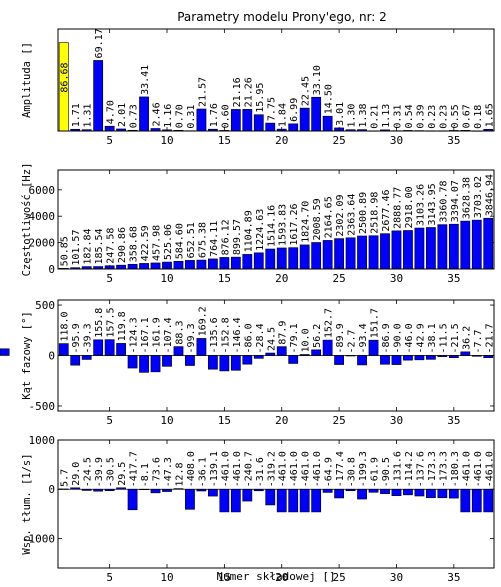 The width and height of the screenshot is (501, 587). I want to click on data-label: 69.17, so click(99, 43).